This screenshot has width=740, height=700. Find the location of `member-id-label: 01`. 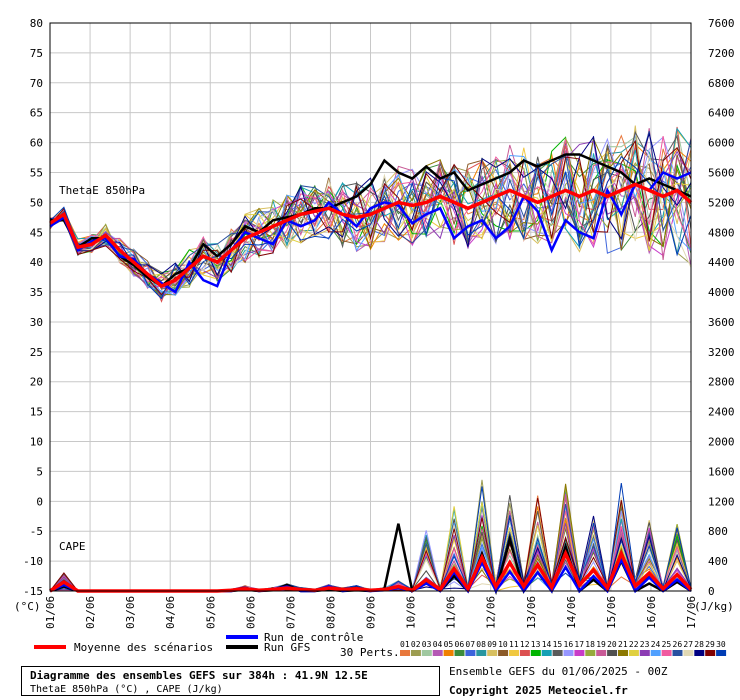

member-id-label: 01 is located at coordinates (405, 644).